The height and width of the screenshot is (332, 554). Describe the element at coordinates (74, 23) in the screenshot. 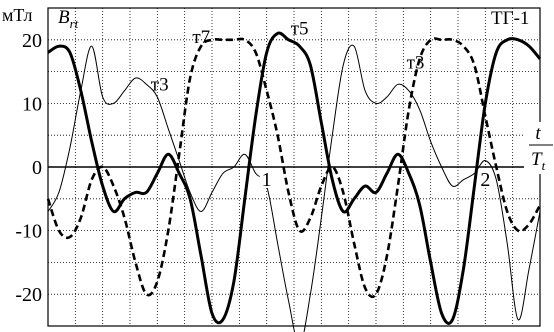

I see `y-axis-label-sub: rt` at that location.